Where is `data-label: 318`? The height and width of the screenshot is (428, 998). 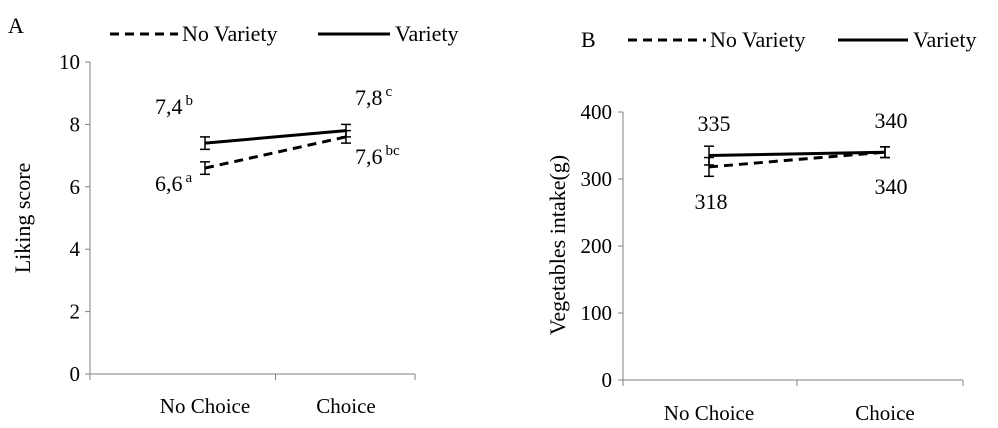 data-label: 318 is located at coordinates (711, 201).